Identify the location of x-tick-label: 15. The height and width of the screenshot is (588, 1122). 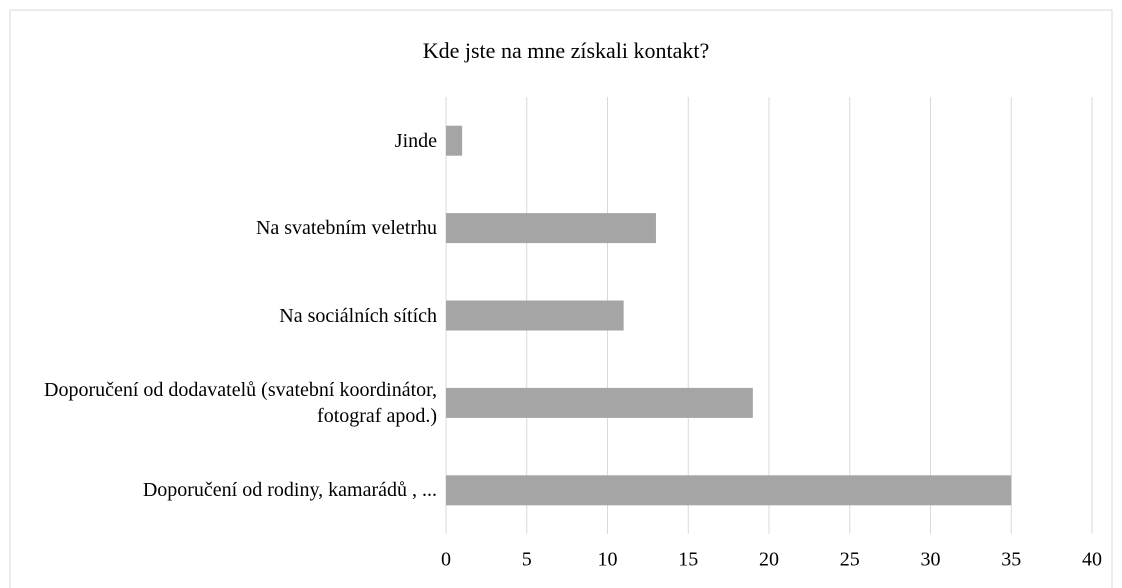
(688, 560).